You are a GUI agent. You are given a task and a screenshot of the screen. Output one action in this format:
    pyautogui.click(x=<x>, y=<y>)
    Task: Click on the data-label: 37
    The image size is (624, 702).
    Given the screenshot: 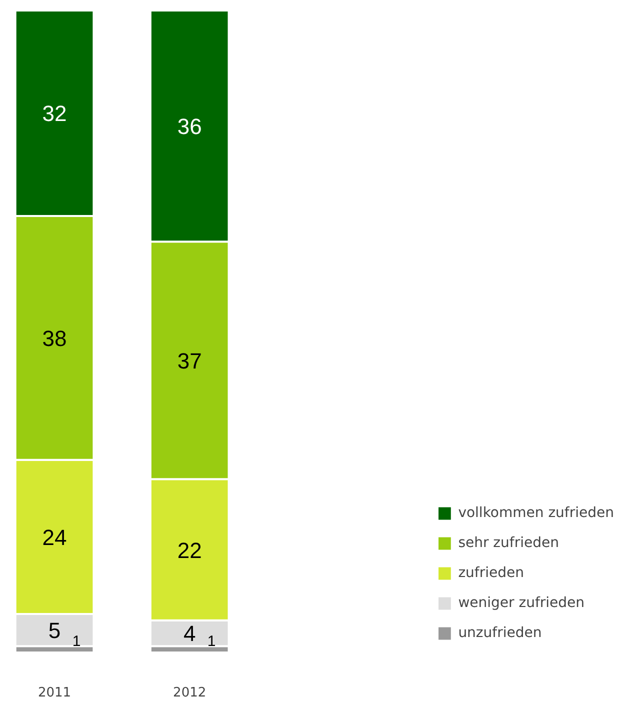 What is the action you would take?
    pyautogui.click(x=189, y=361)
    